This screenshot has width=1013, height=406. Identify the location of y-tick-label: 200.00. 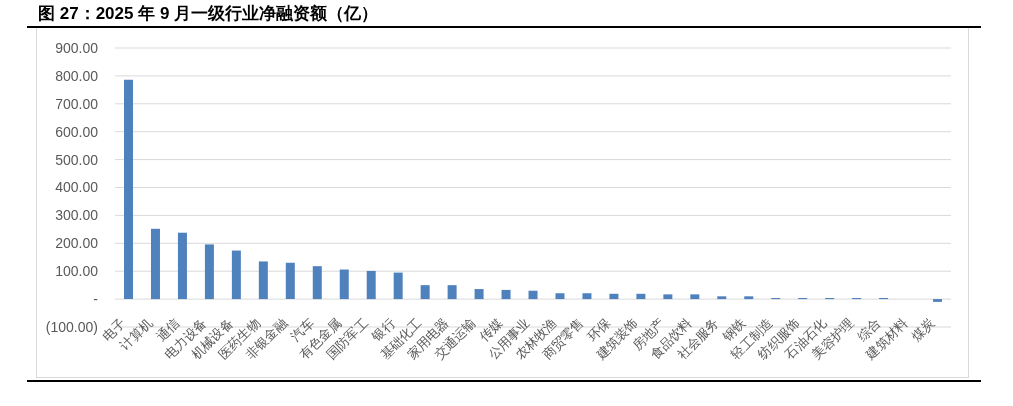
(77, 243).